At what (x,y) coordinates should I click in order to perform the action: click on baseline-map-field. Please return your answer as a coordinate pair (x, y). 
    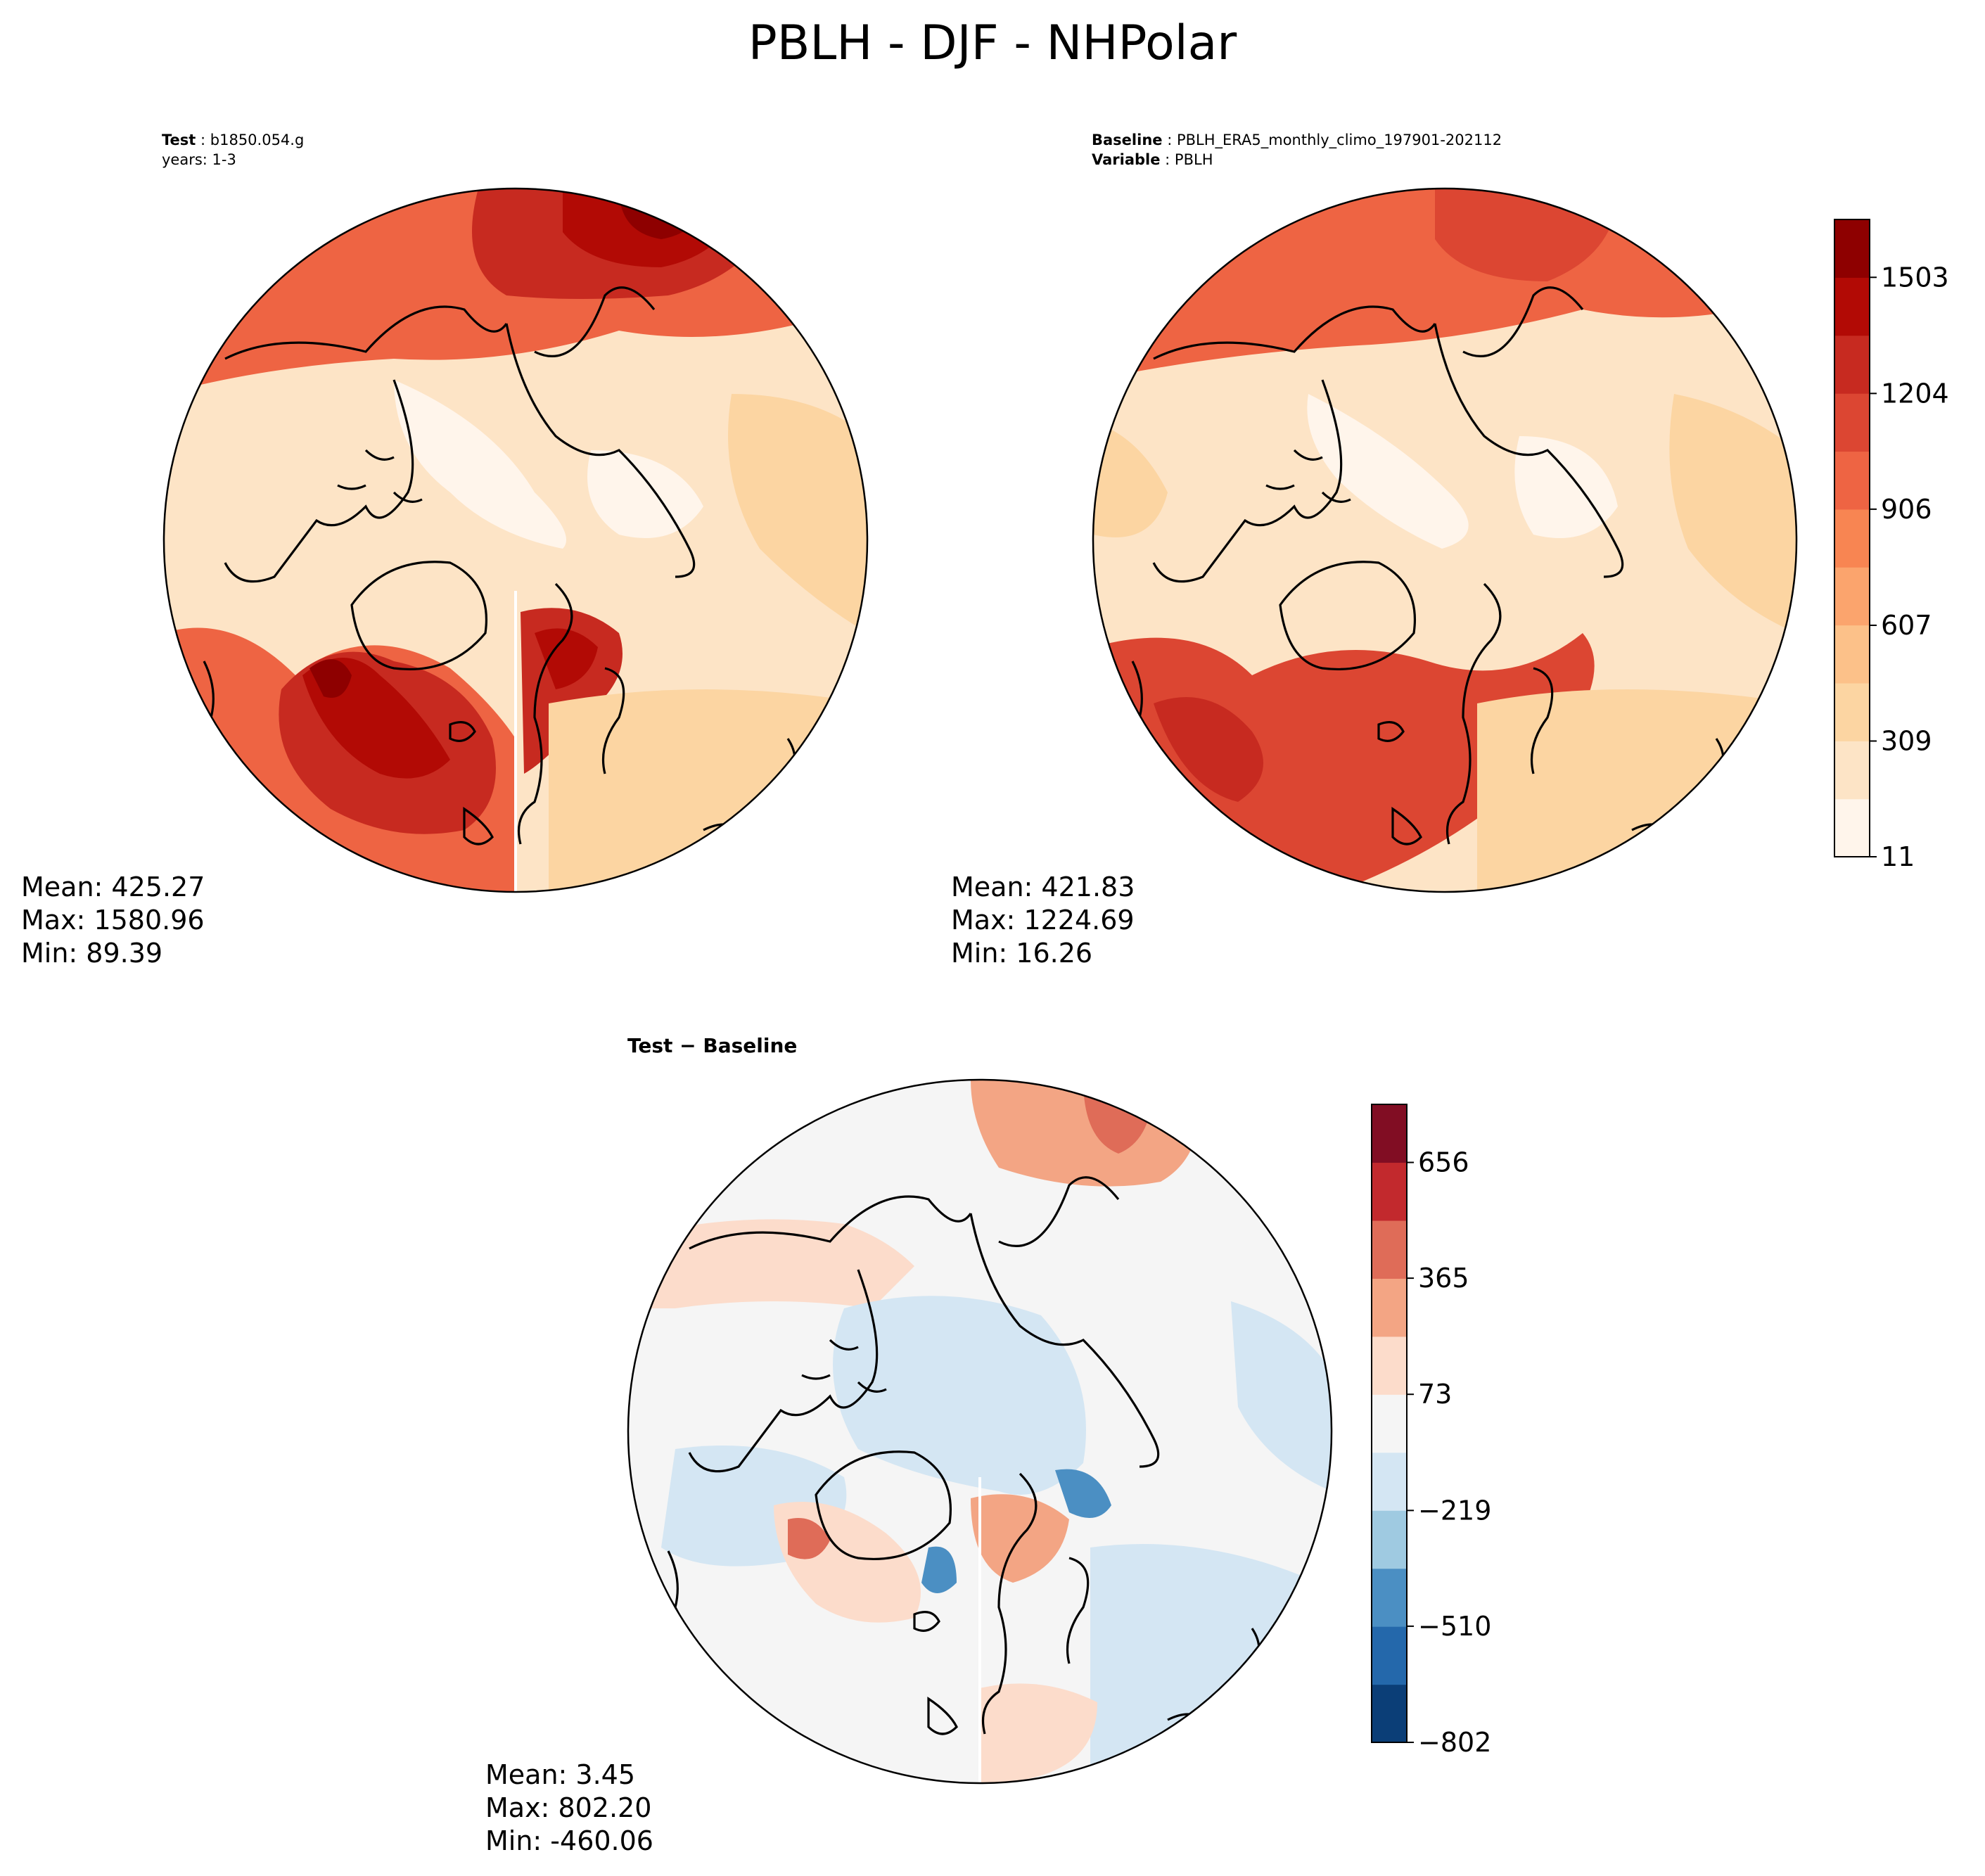
    Looking at the image, I should click on (1444, 540).